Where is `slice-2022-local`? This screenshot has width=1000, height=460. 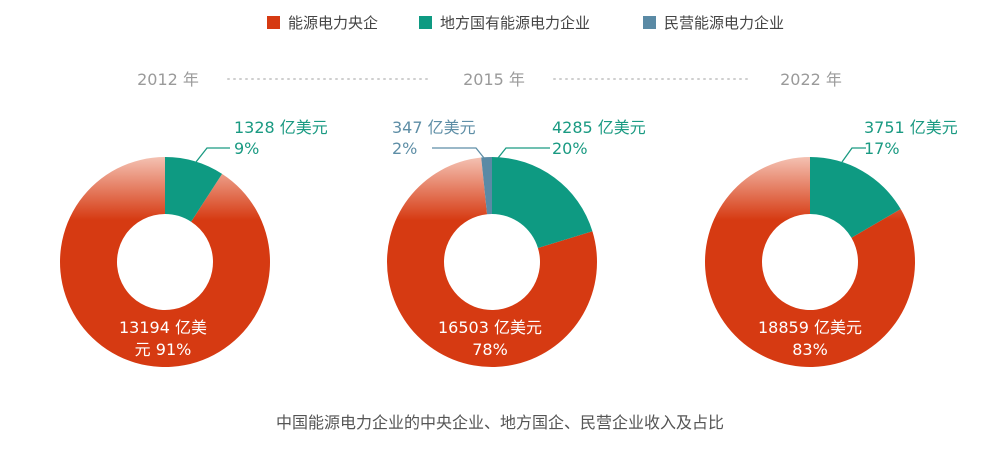 slice-2022-local is located at coordinates (855, 197).